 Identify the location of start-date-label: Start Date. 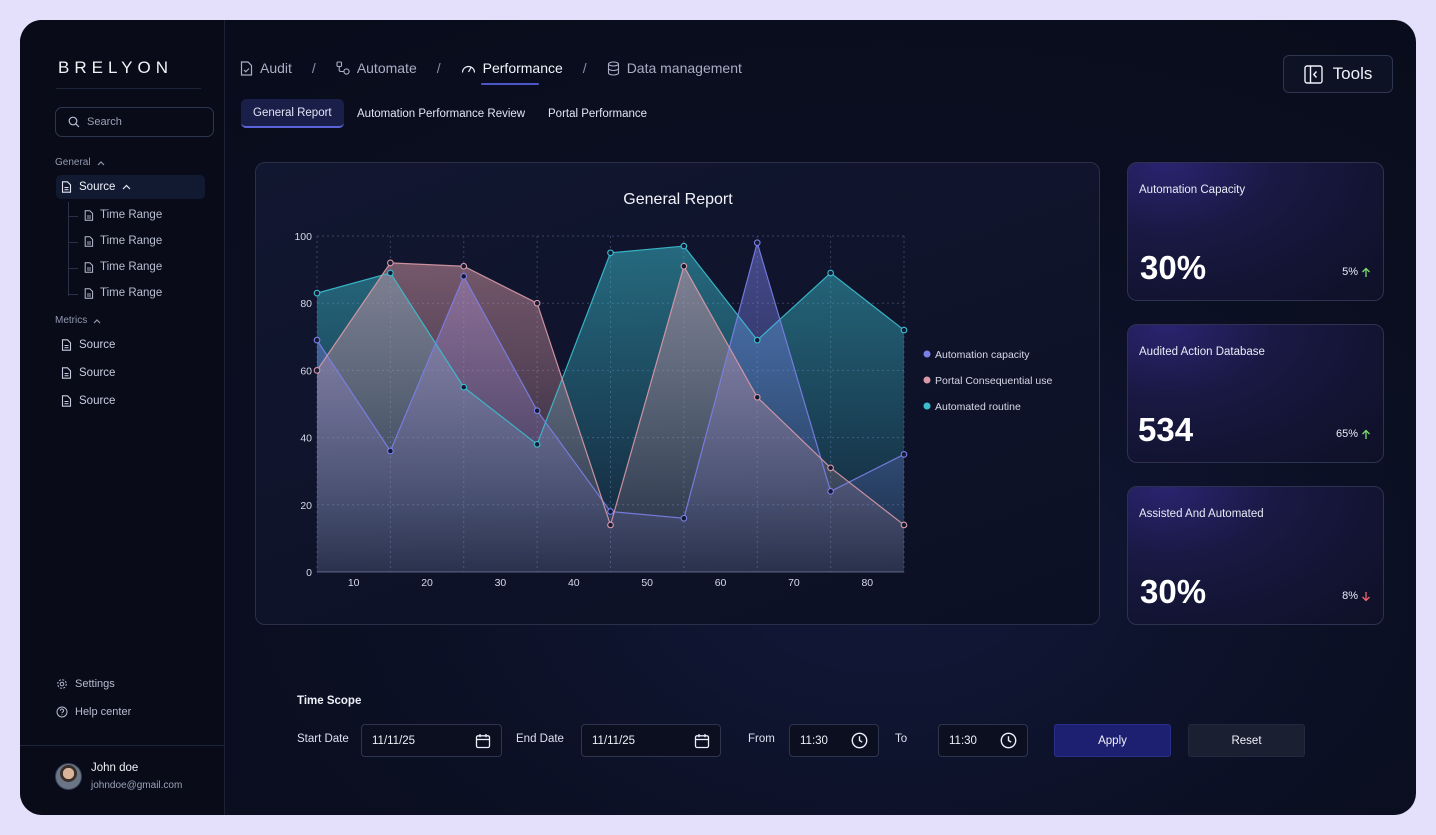
(323, 739).